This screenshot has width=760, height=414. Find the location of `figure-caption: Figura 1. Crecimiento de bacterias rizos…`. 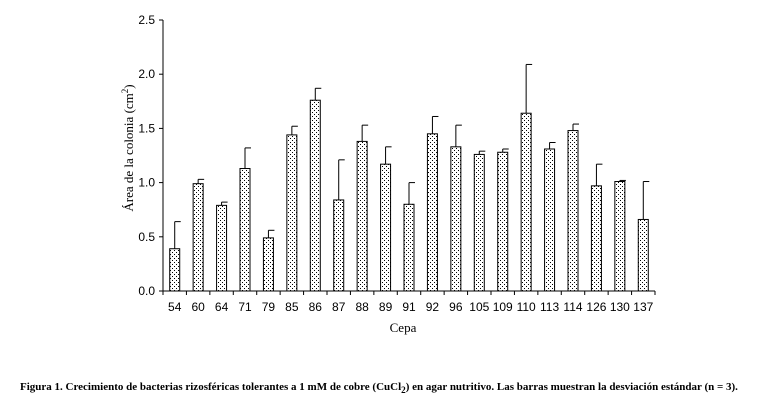

figure-caption: Figura 1. Crecimiento de bacterias rizos… is located at coordinates (385, 389).